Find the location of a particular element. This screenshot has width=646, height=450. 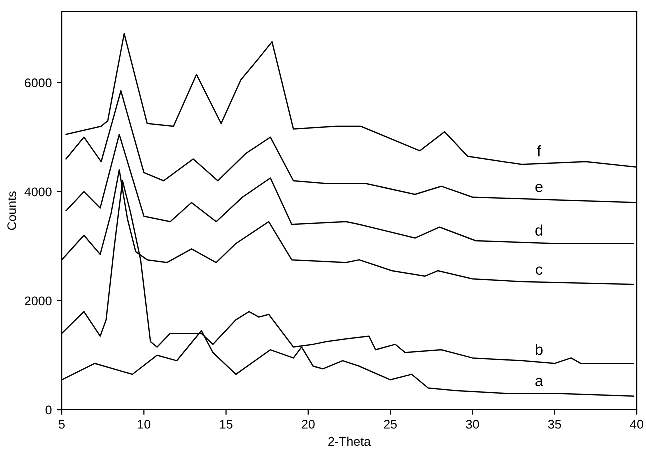

y-axis-title: Counts is located at coordinates (12, 211).